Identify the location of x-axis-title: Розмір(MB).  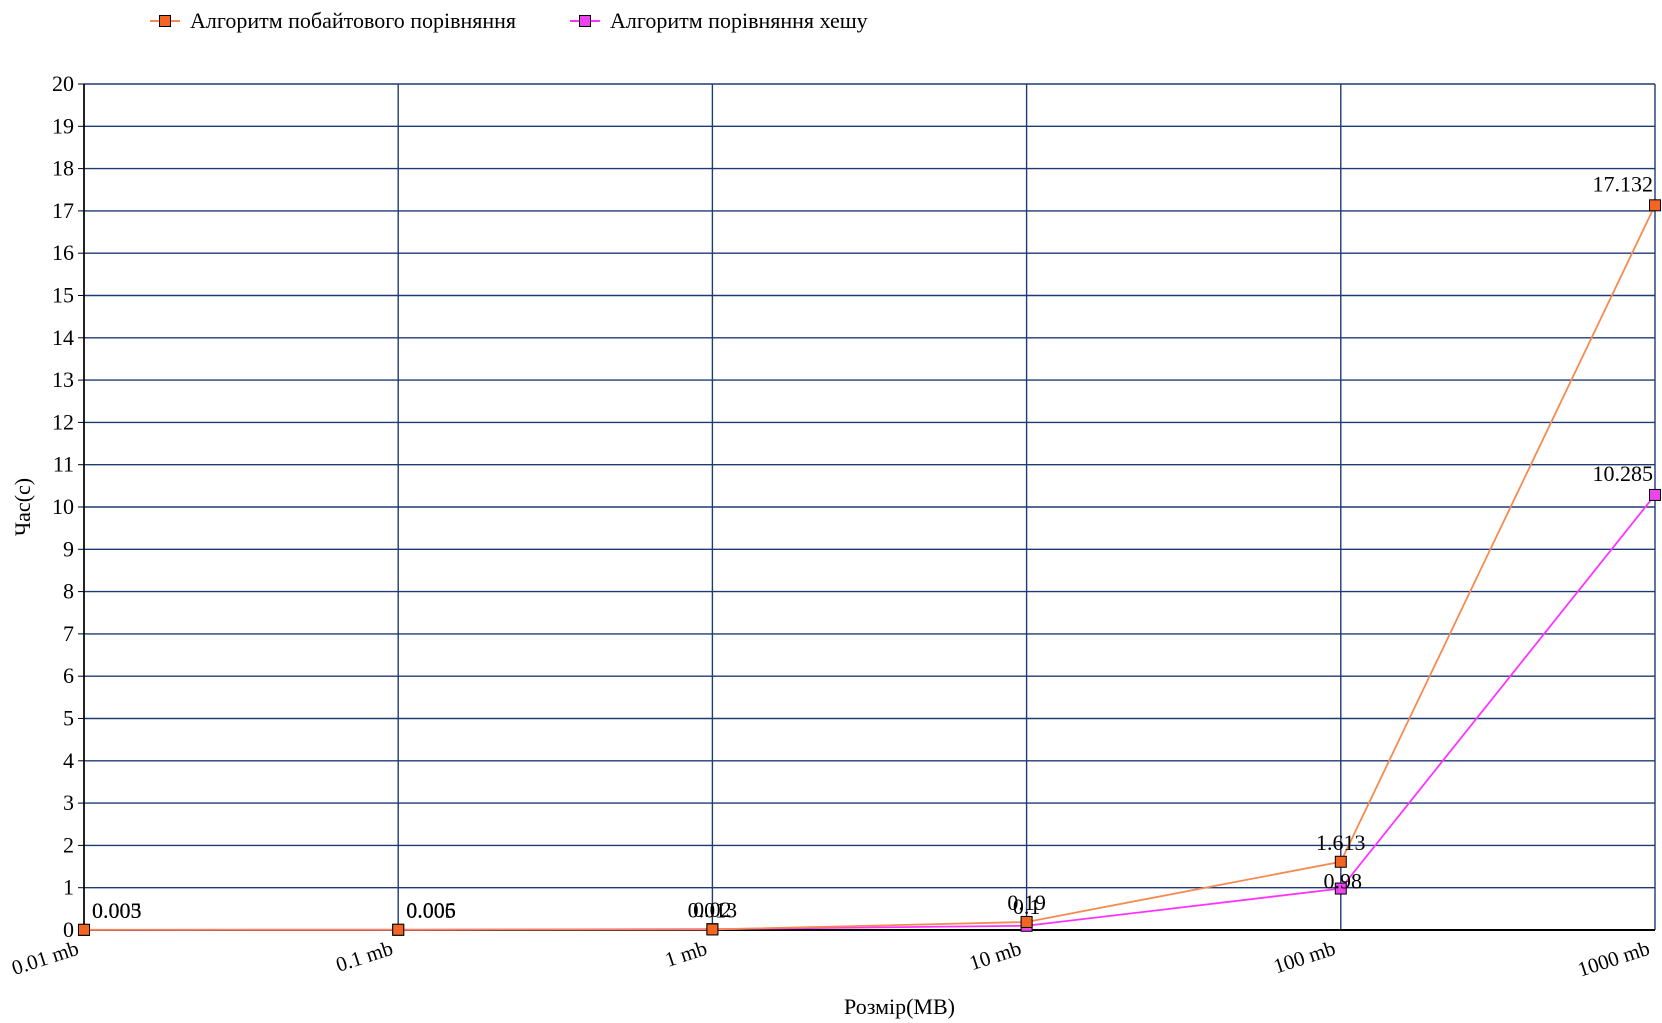
(899, 1006).